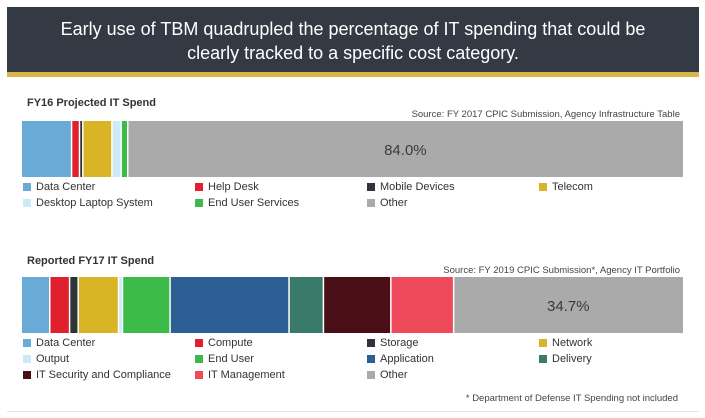 Image resolution: width=705 pixels, height=418 pixels. I want to click on fy16-stacked-bar: 84.0%, so click(352, 149).